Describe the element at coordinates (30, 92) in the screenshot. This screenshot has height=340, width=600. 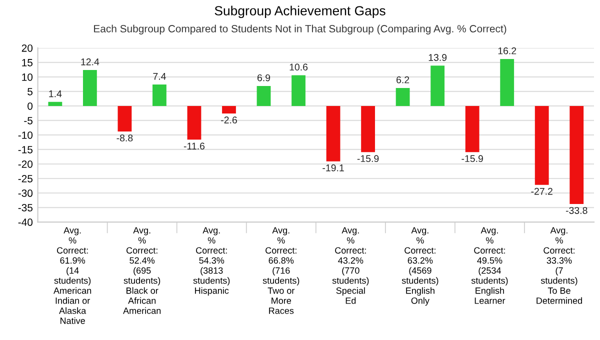
I see `y-tick-label: 5` at that location.